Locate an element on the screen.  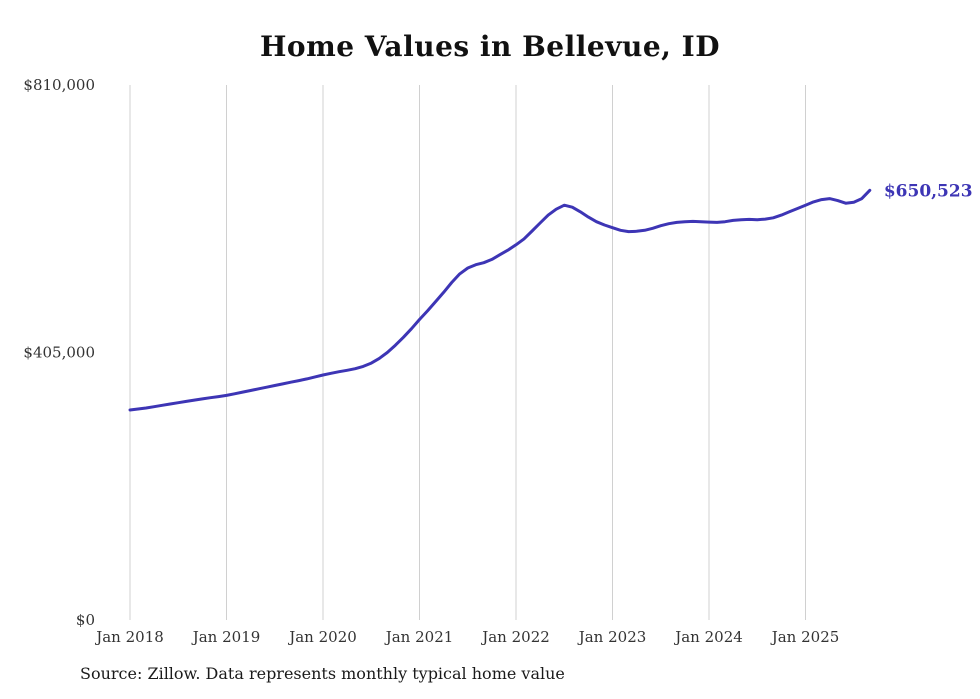
x-axis-tick-label: Jan 2022 is located at coordinates (515, 637).